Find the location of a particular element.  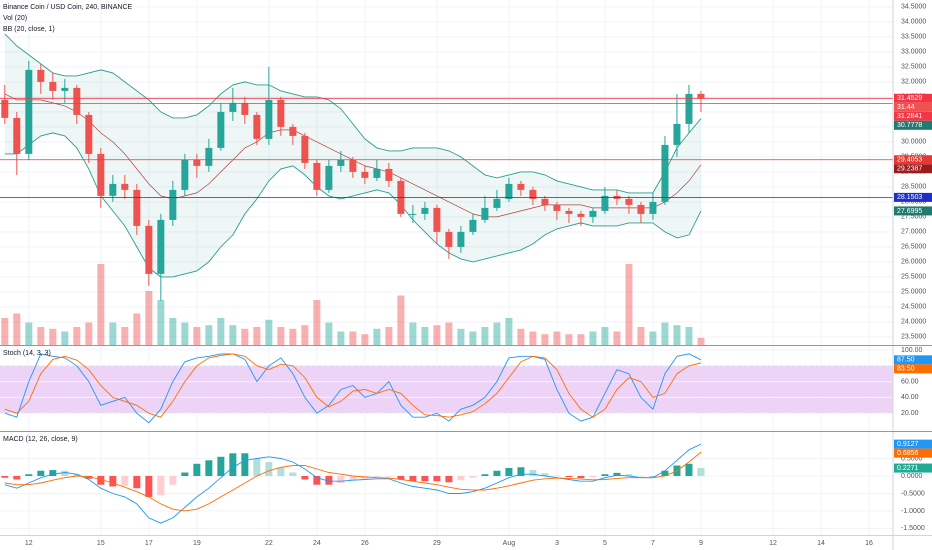

x-tick-label: 19 is located at coordinates (197, 543).